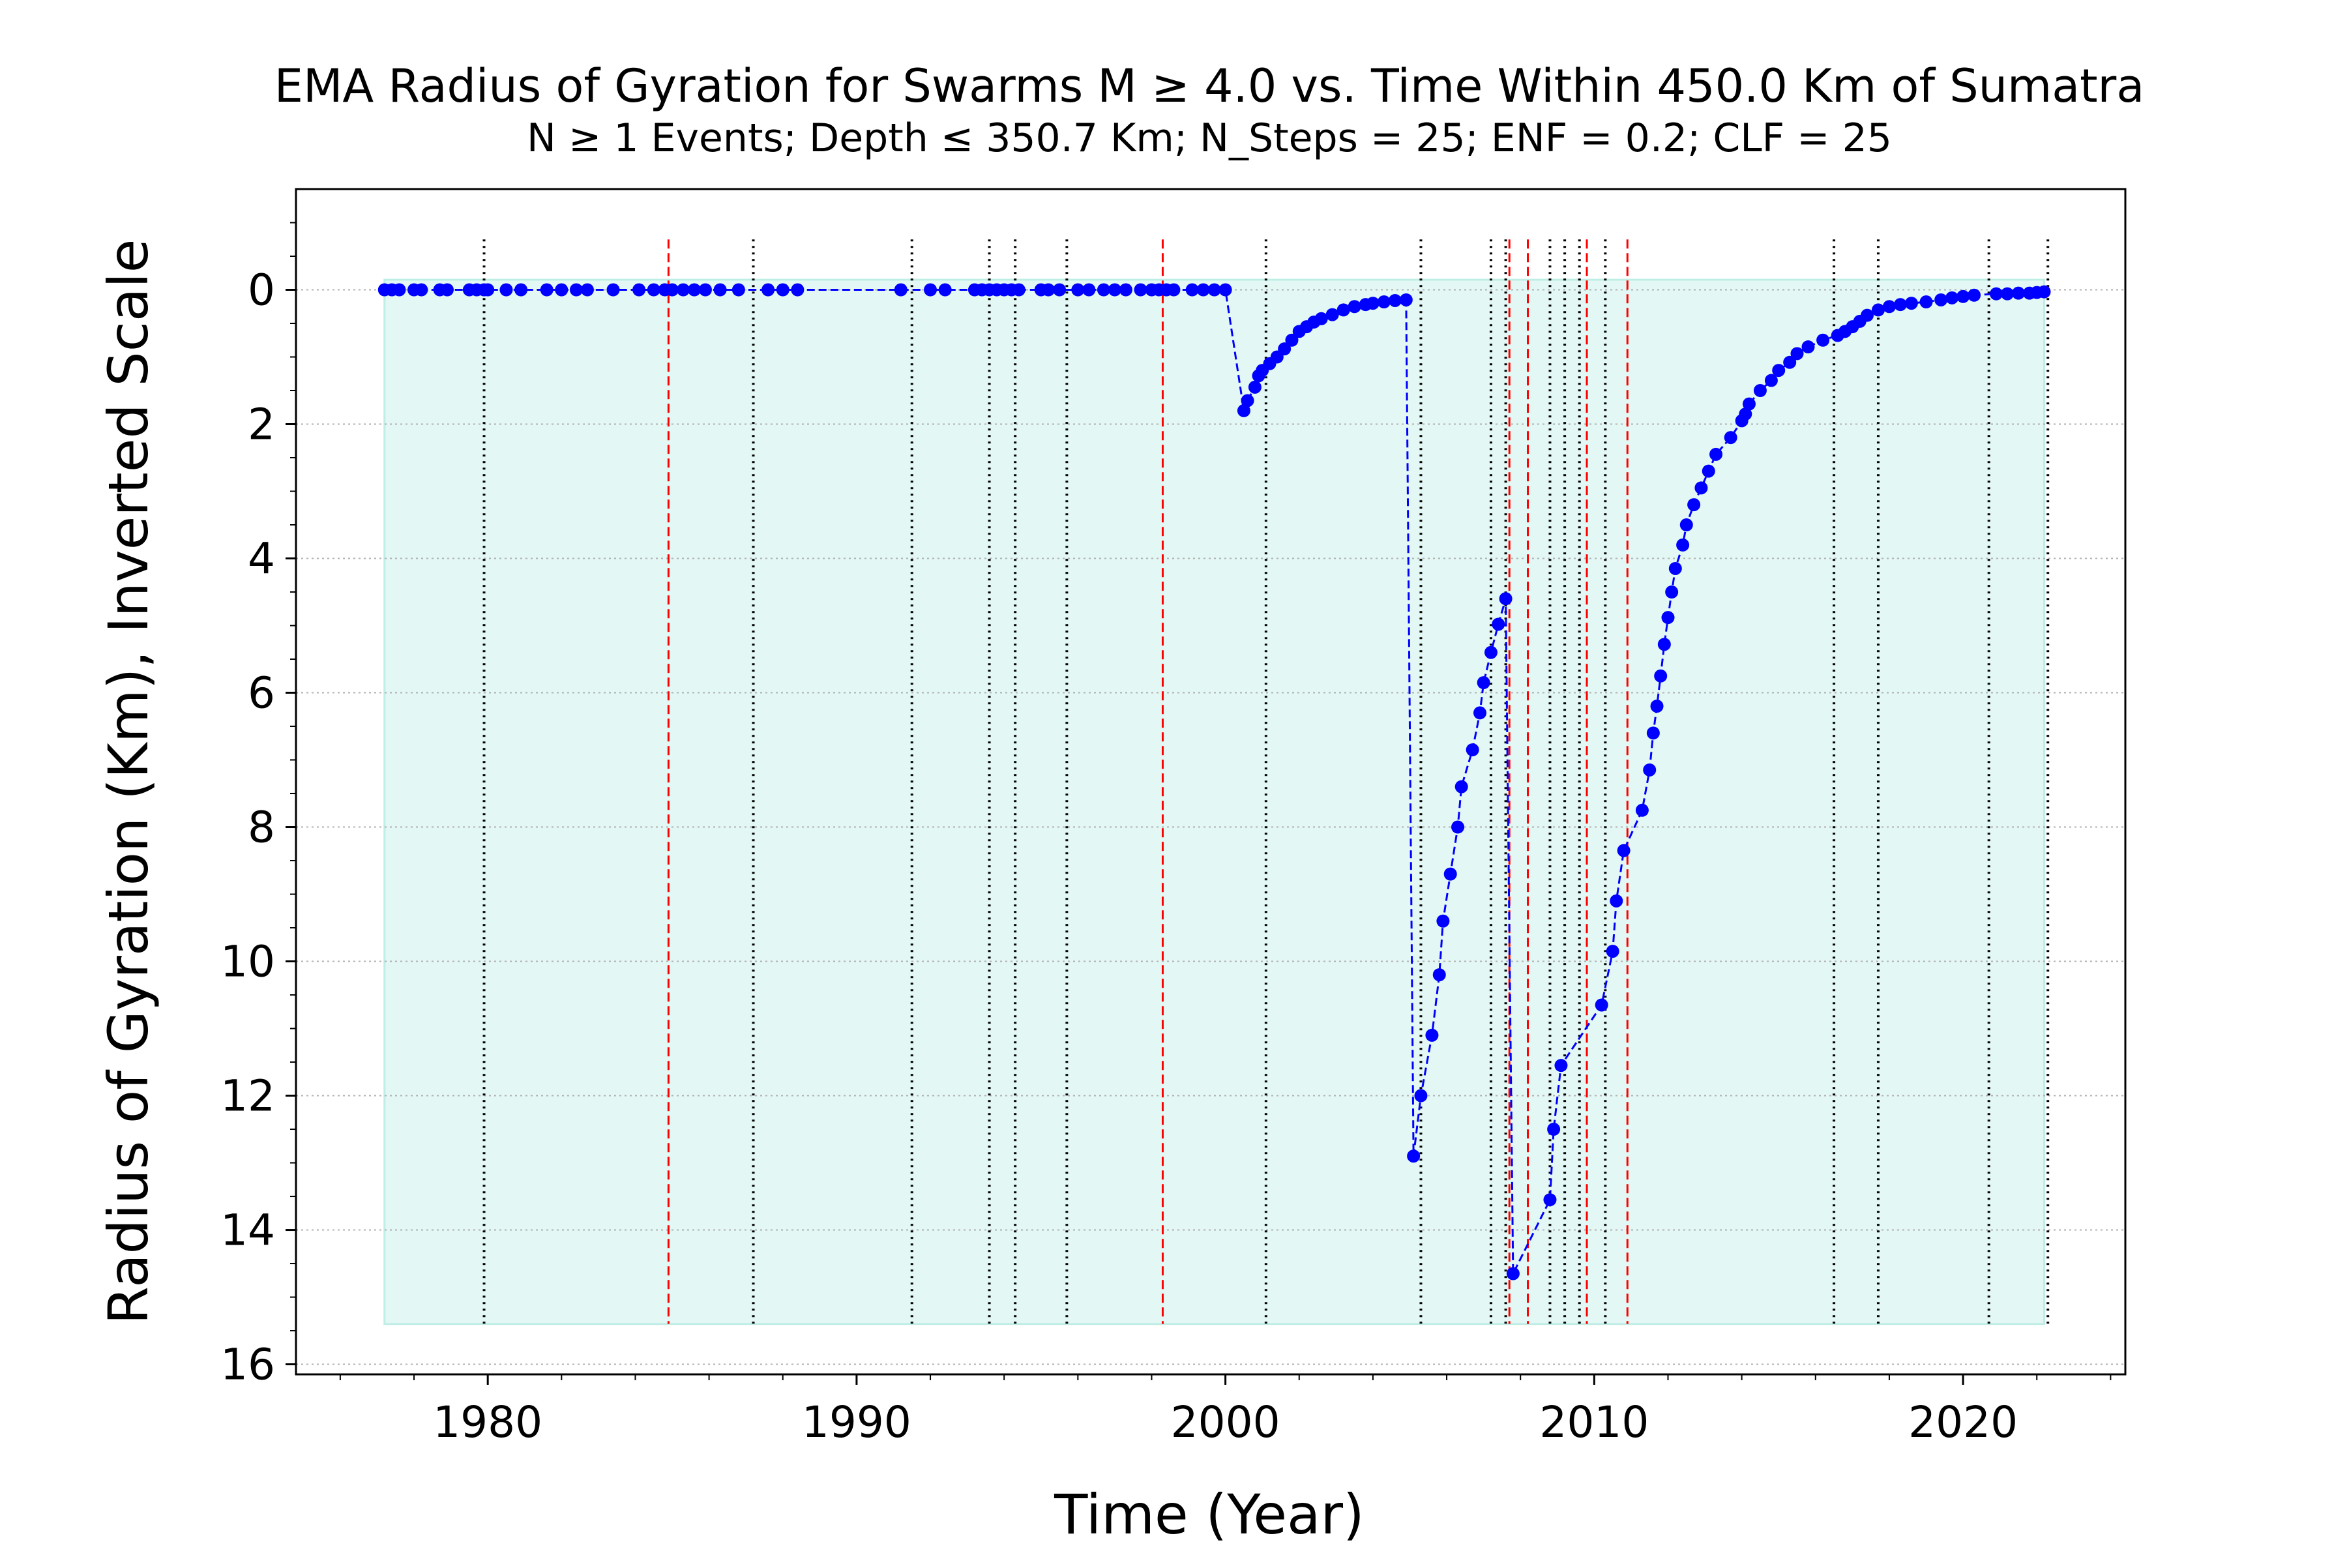  Describe the element at coordinates (1594, 1422) in the screenshot. I see `x-tick-label: 2010` at that location.